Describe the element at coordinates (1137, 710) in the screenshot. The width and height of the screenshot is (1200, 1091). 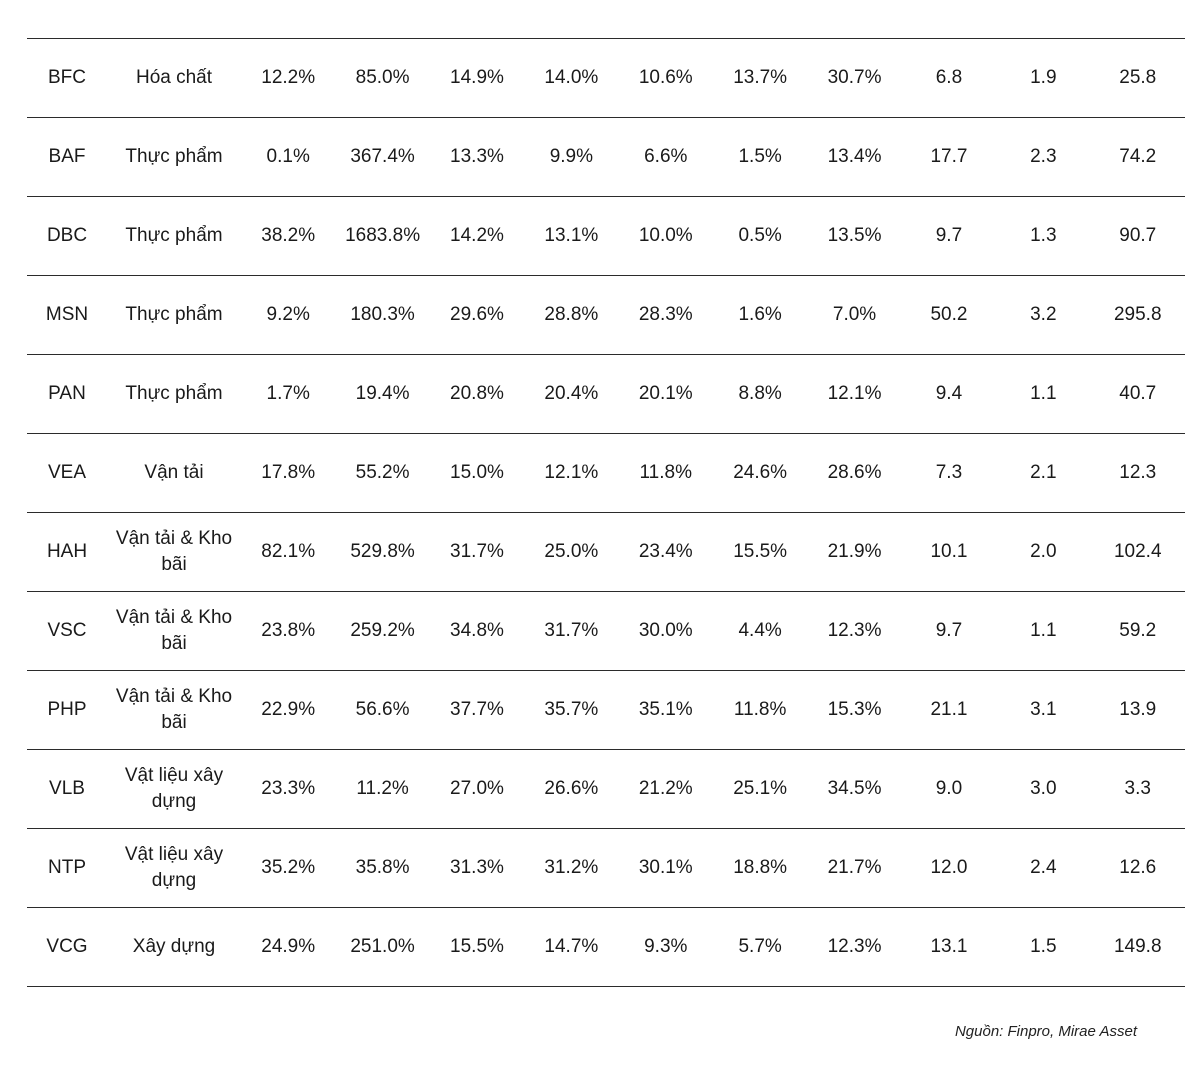
I see `value-cell: 13.9` at that location.